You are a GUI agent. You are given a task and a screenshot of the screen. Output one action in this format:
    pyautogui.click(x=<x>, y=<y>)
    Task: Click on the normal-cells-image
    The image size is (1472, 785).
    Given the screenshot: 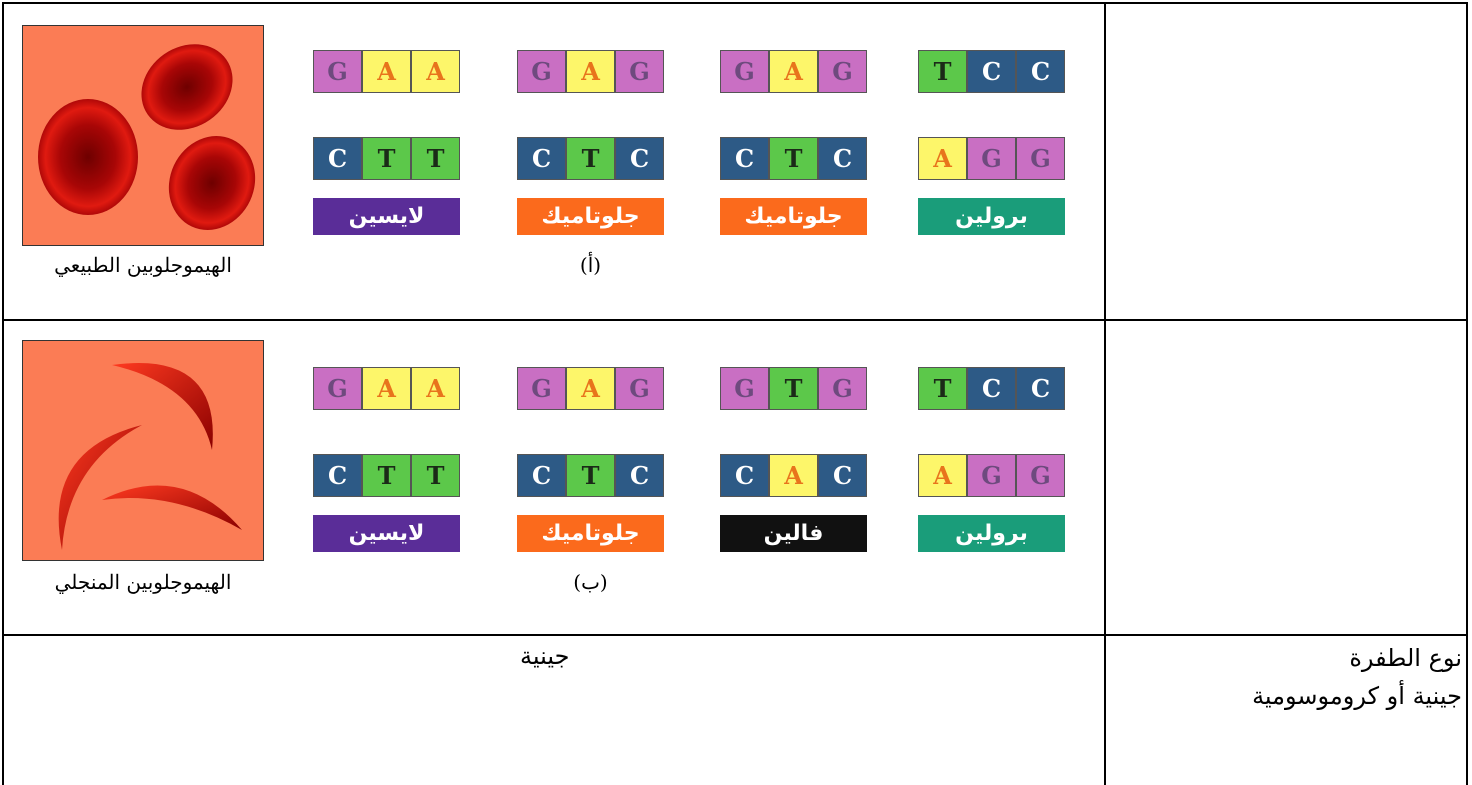 What is the action you would take?
    pyautogui.click(x=143, y=135)
    